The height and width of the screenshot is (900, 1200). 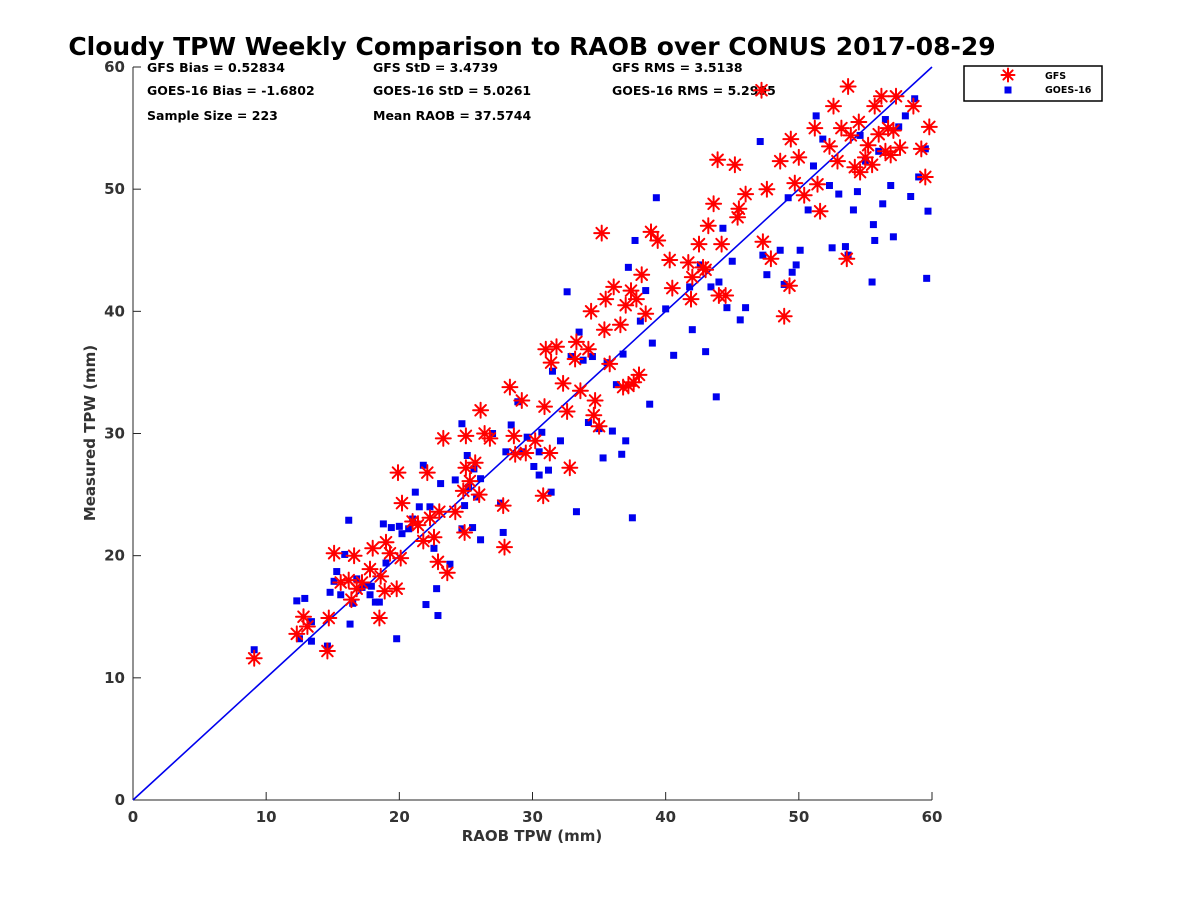 I want to click on legend-gfs-asterisk, so click(x=1008, y=75).